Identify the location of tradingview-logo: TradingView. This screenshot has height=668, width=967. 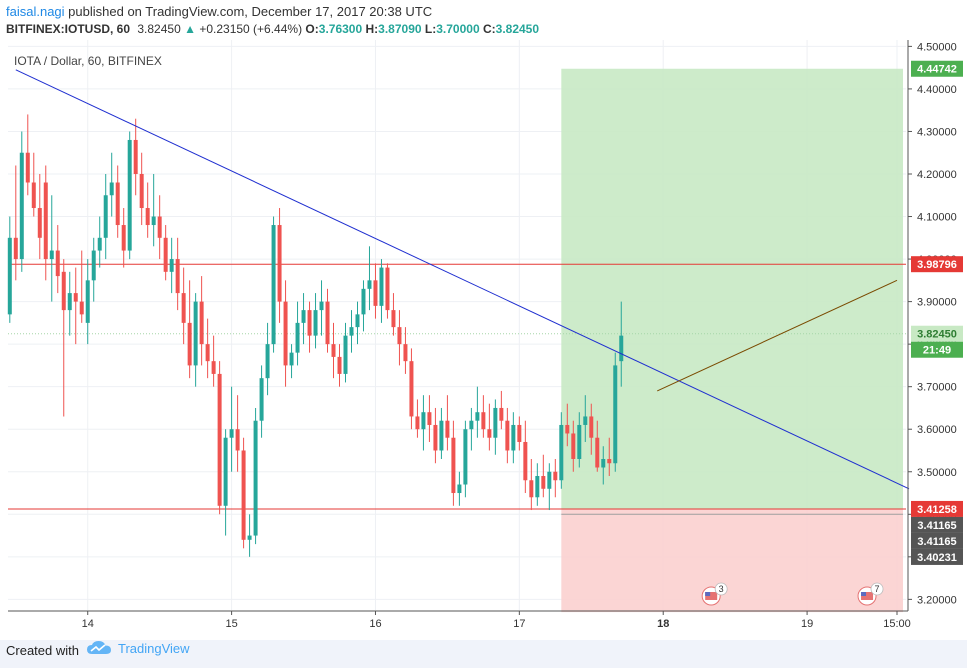
(138, 648).